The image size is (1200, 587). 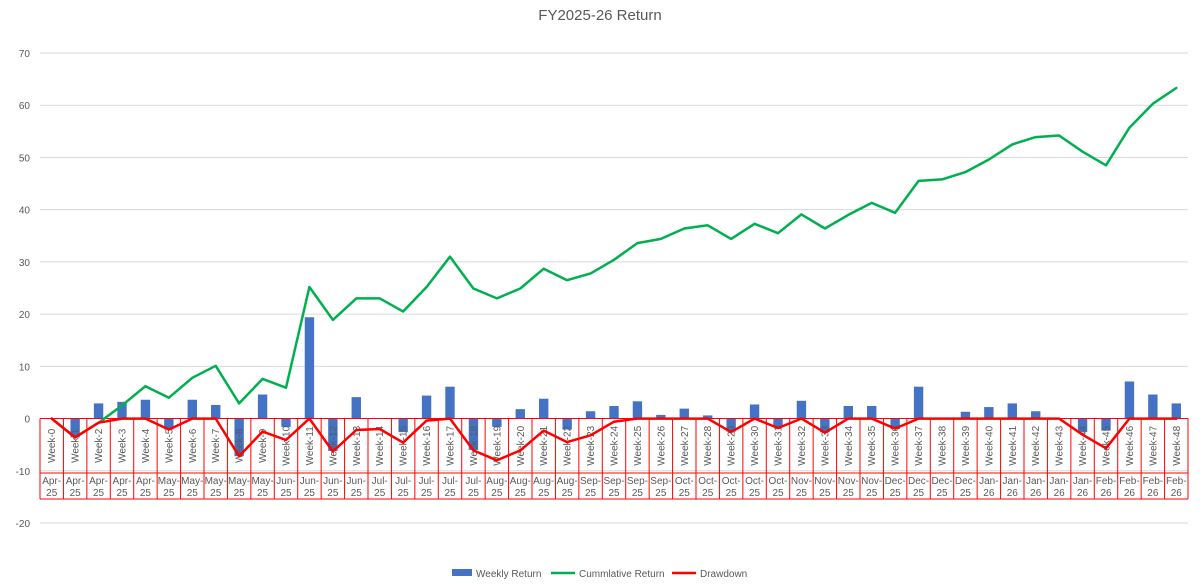 What do you see at coordinates (567, 481) in the screenshot?
I see `x-month-label: Aug-` at bounding box center [567, 481].